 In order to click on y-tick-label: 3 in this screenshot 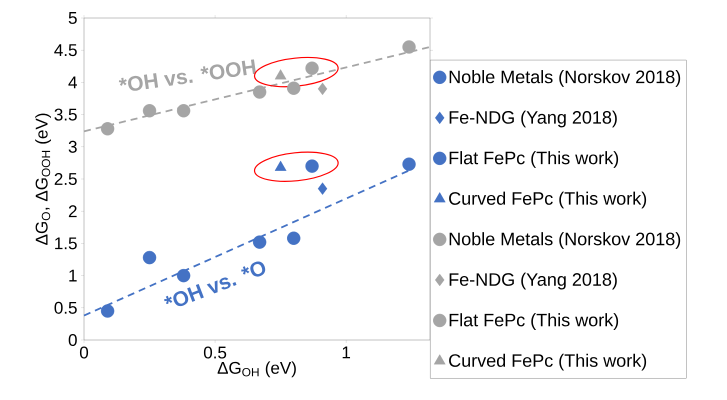, I will do `click(72, 146)`.